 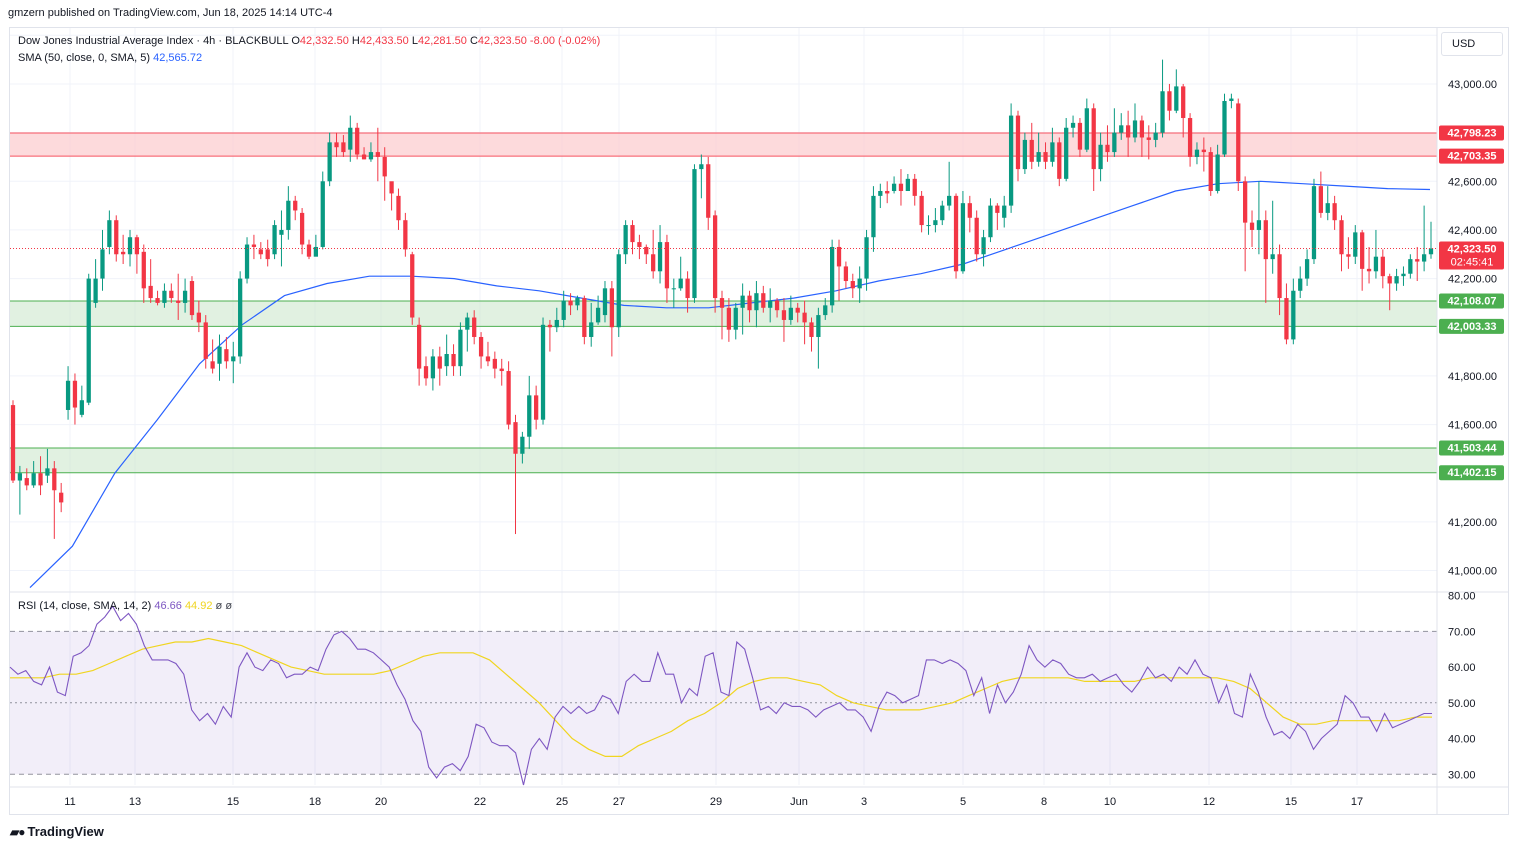 What do you see at coordinates (799, 802) in the screenshot?
I see `x-tick-label: Jun` at bounding box center [799, 802].